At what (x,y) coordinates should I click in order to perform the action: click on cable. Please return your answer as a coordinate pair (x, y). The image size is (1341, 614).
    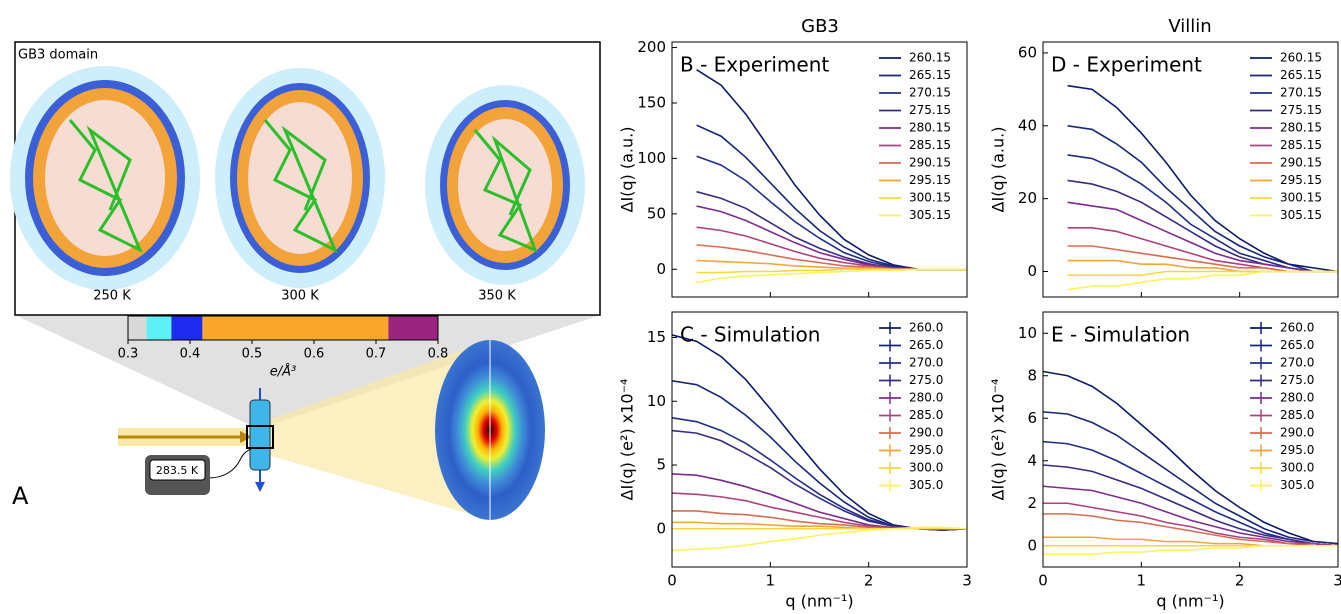
    Looking at the image, I should click on (230, 463).